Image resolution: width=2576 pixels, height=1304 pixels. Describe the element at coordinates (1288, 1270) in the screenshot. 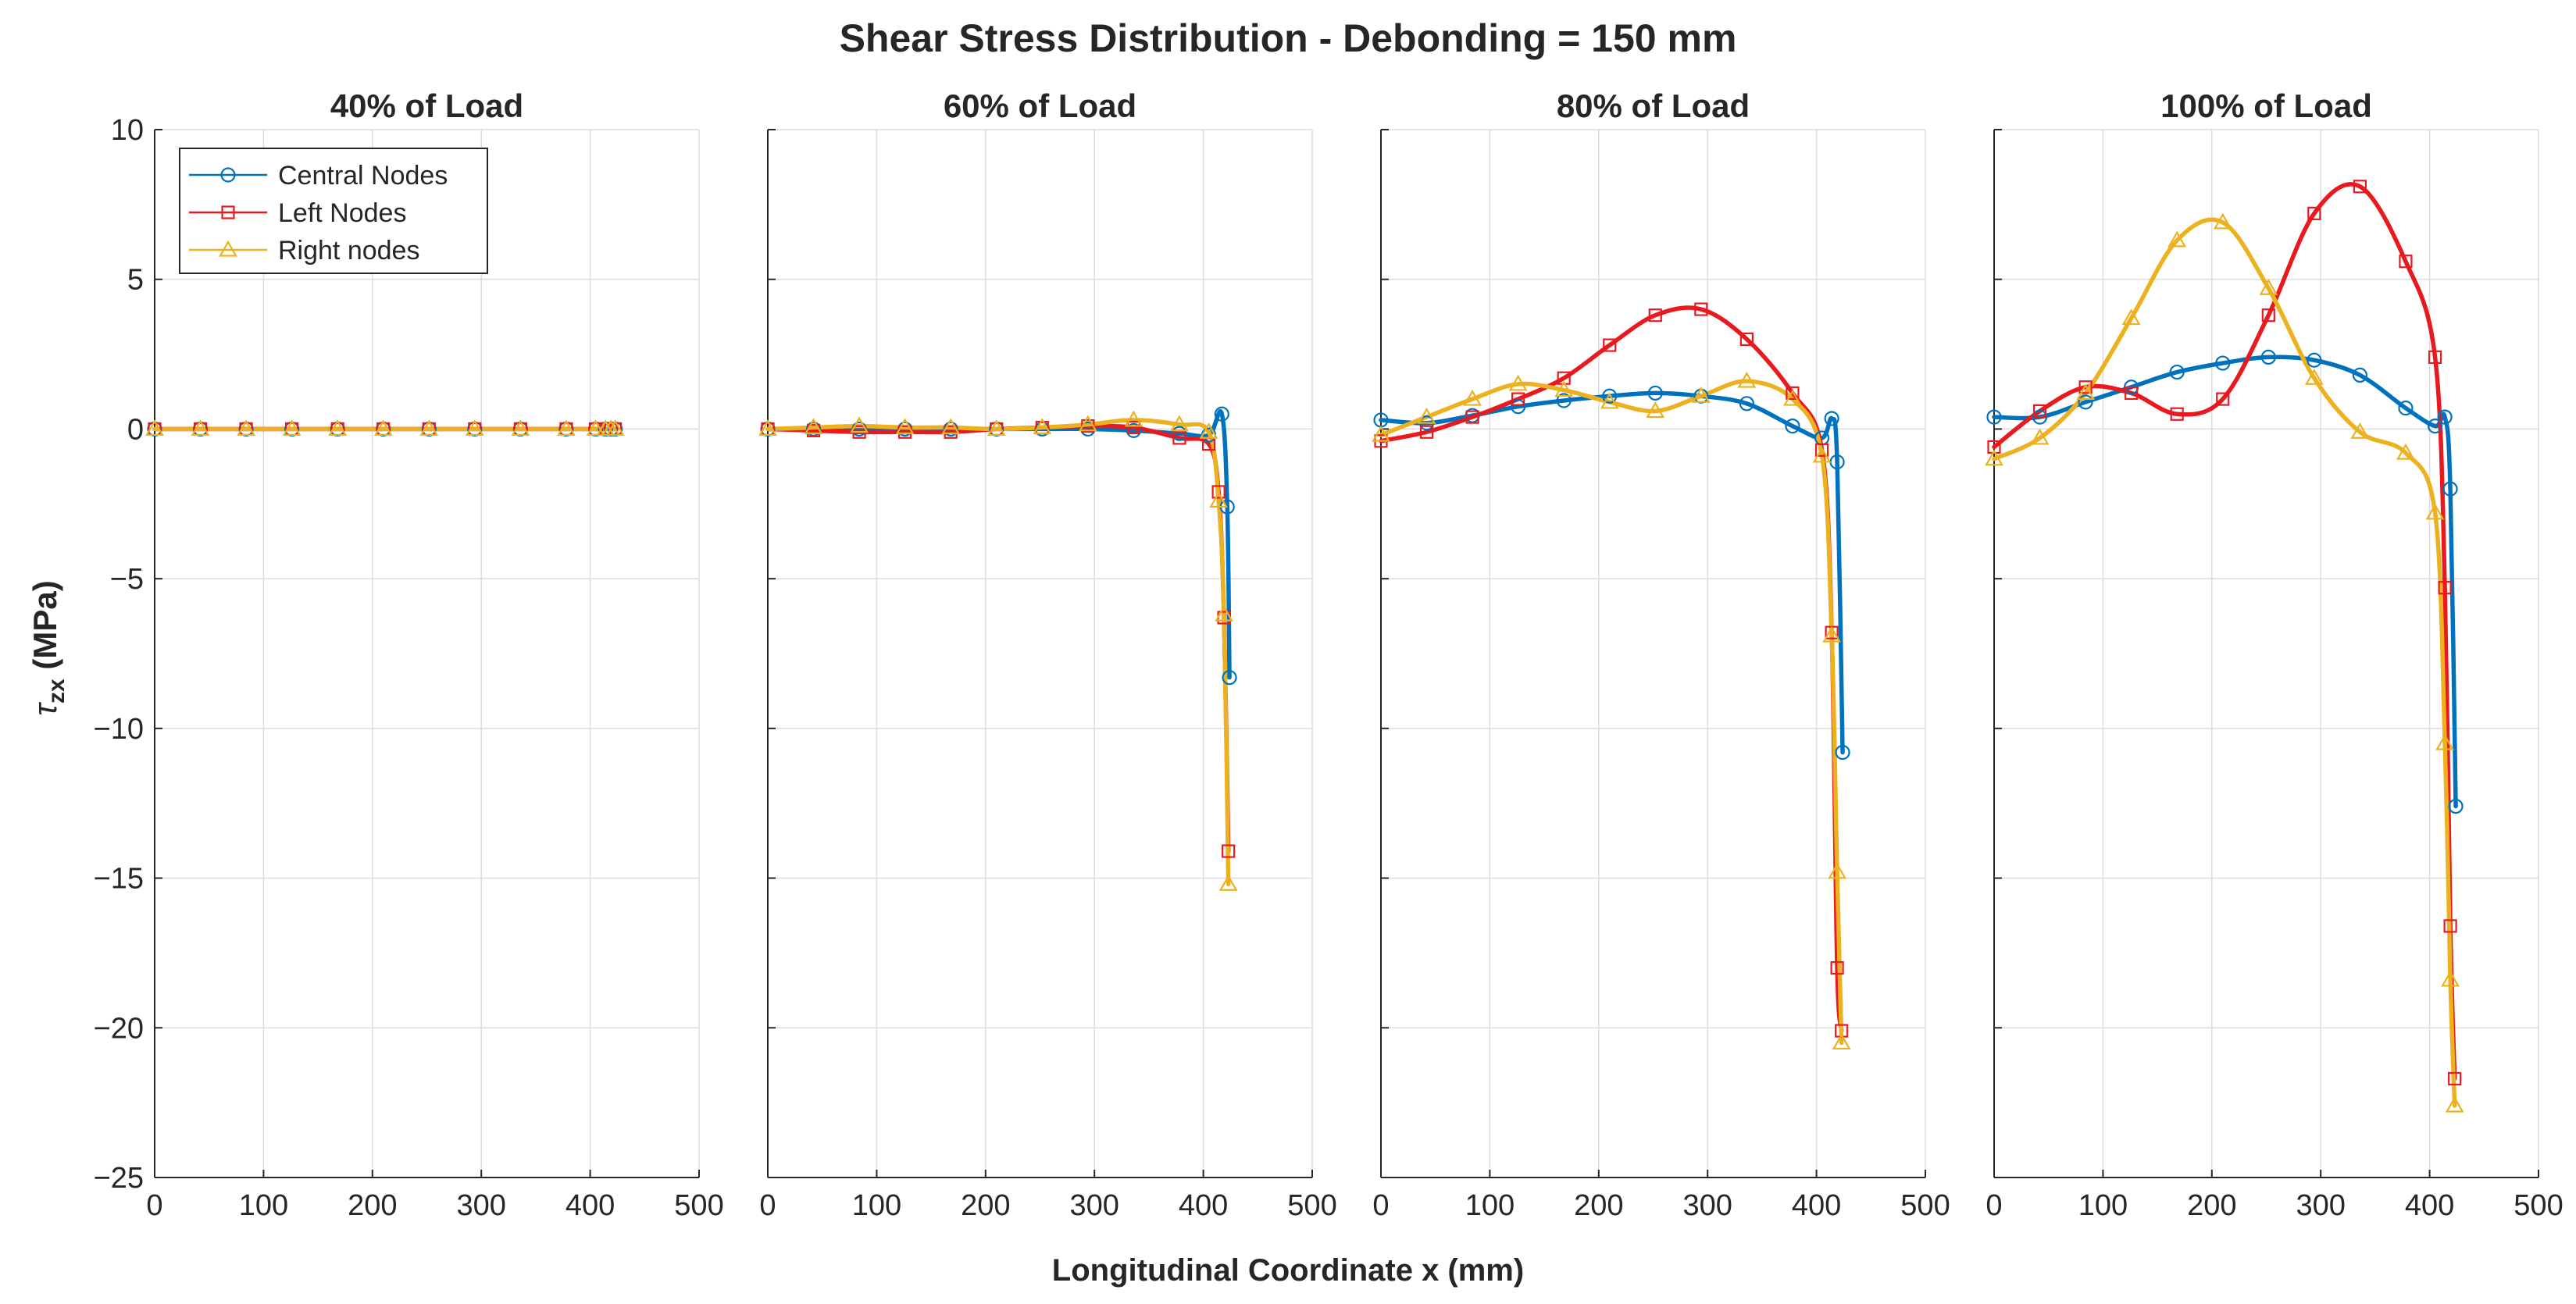

I see `x-axis-label: Longitudinal Coordinate x (mm)` at that location.